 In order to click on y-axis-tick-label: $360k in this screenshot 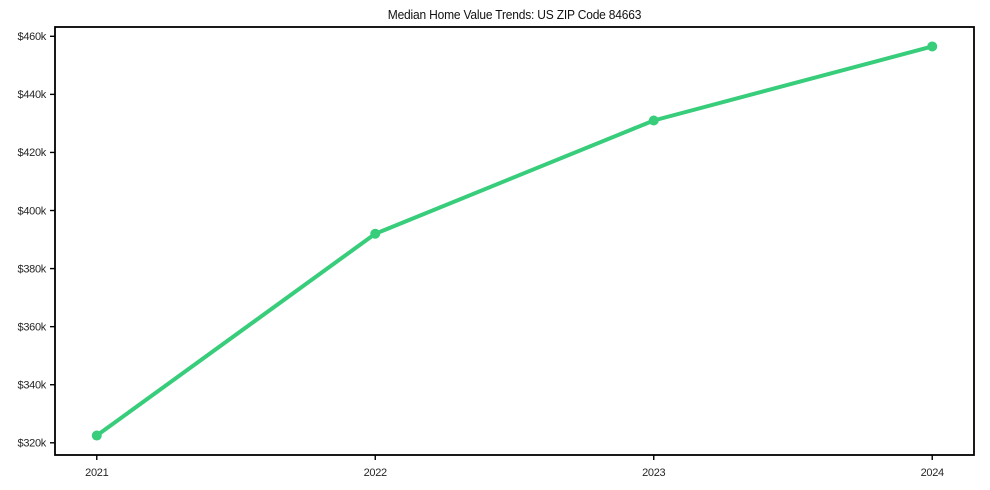, I will do `click(32, 327)`.